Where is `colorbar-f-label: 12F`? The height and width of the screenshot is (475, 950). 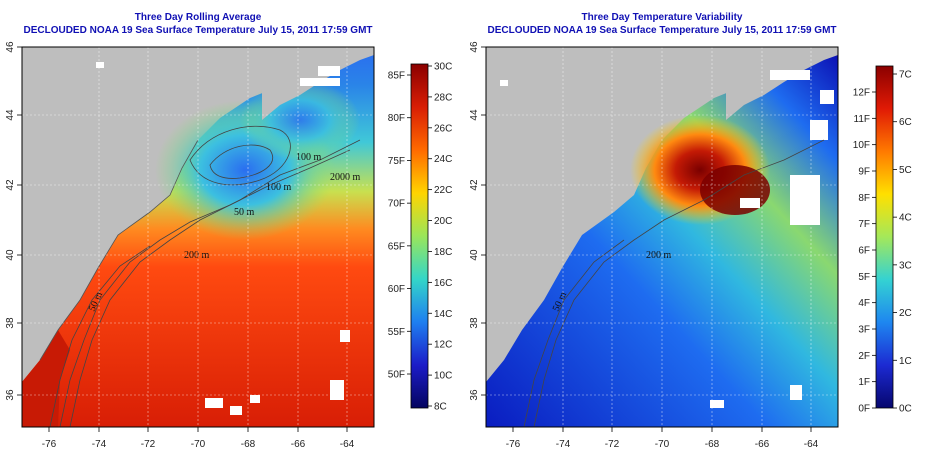 colorbar-f-label: 12F is located at coordinates (861, 93).